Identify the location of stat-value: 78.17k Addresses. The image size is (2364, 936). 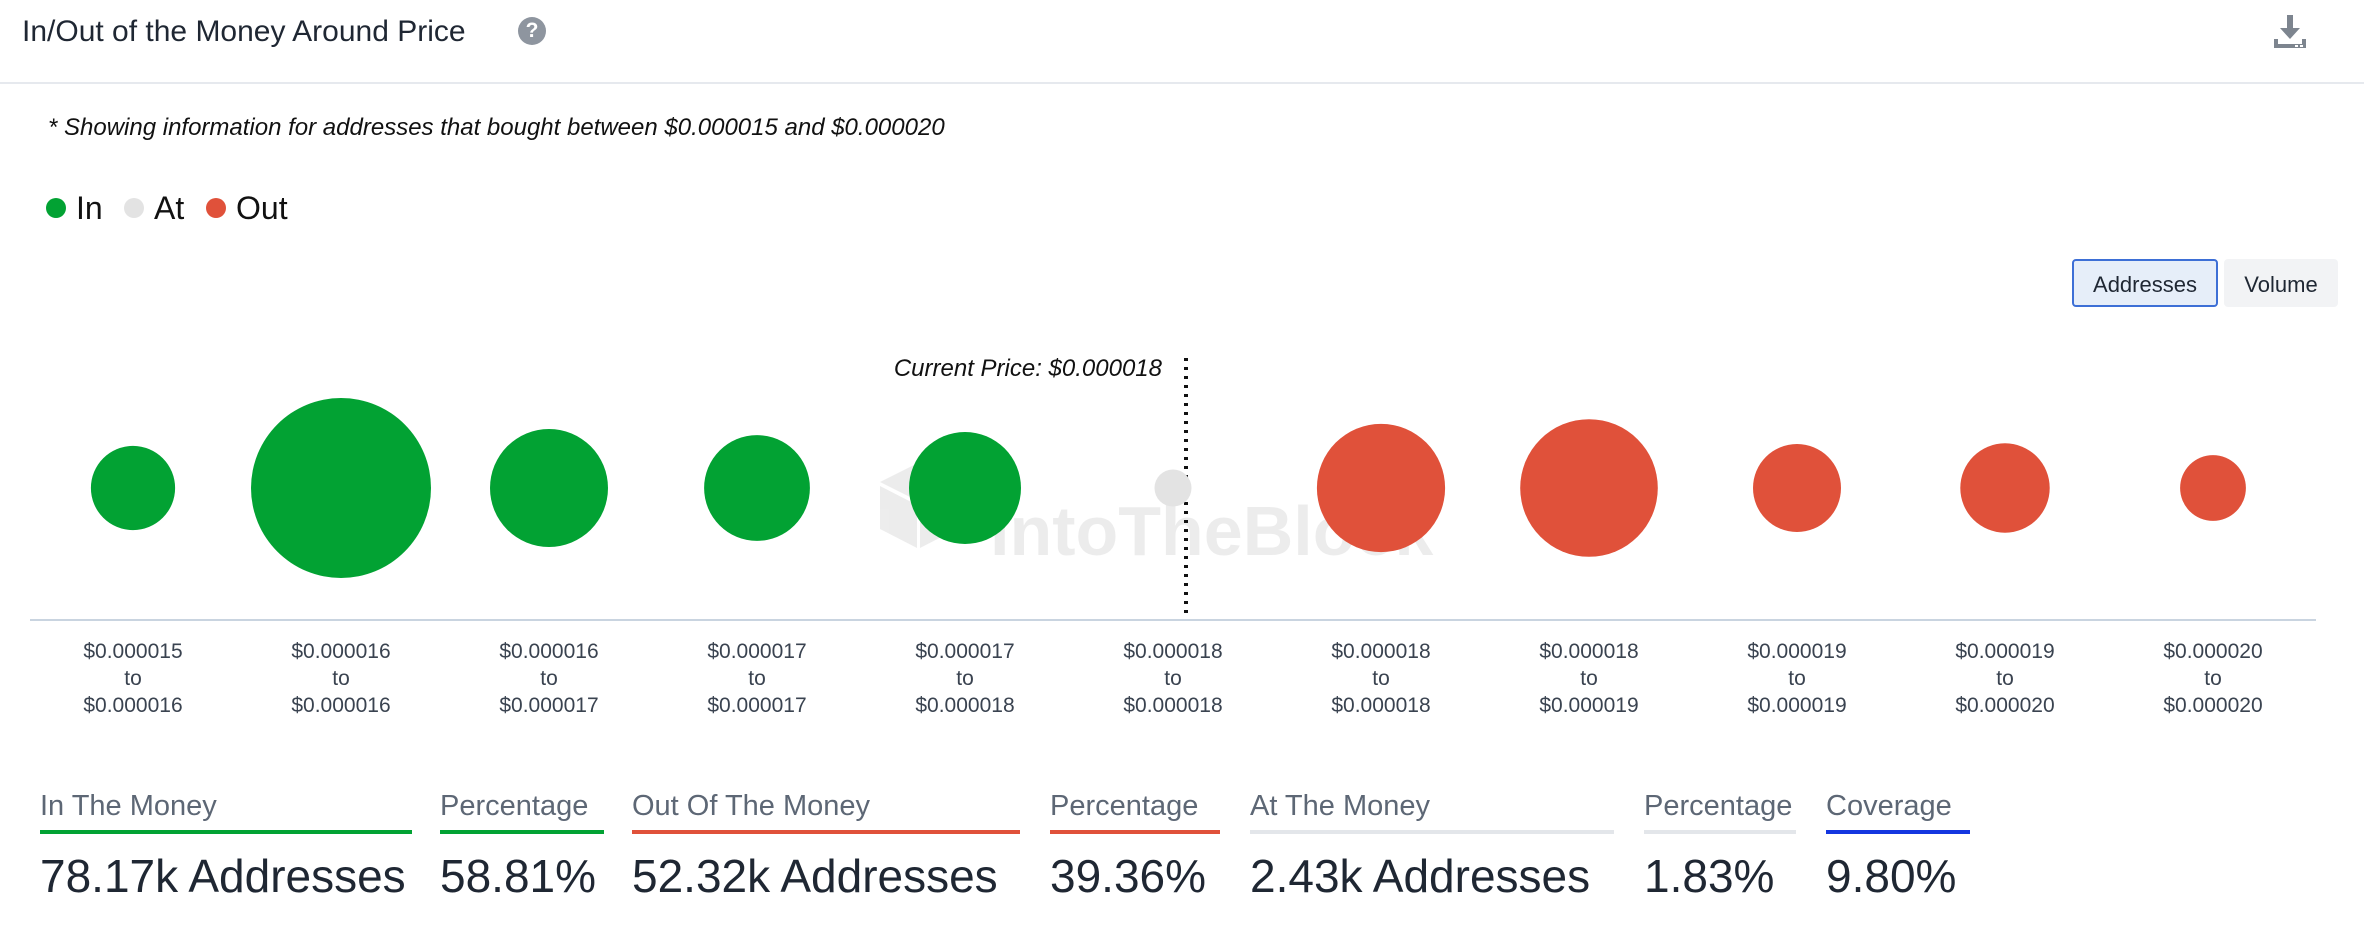
(226, 876).